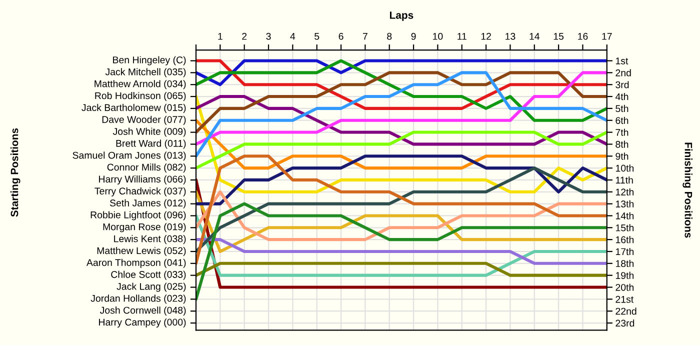 The image size is (700, 345). What do you see at coordinates (623, 72) in the screenshot?
I see `y-tick-label: 2nd` at bounding box center [623, 72].